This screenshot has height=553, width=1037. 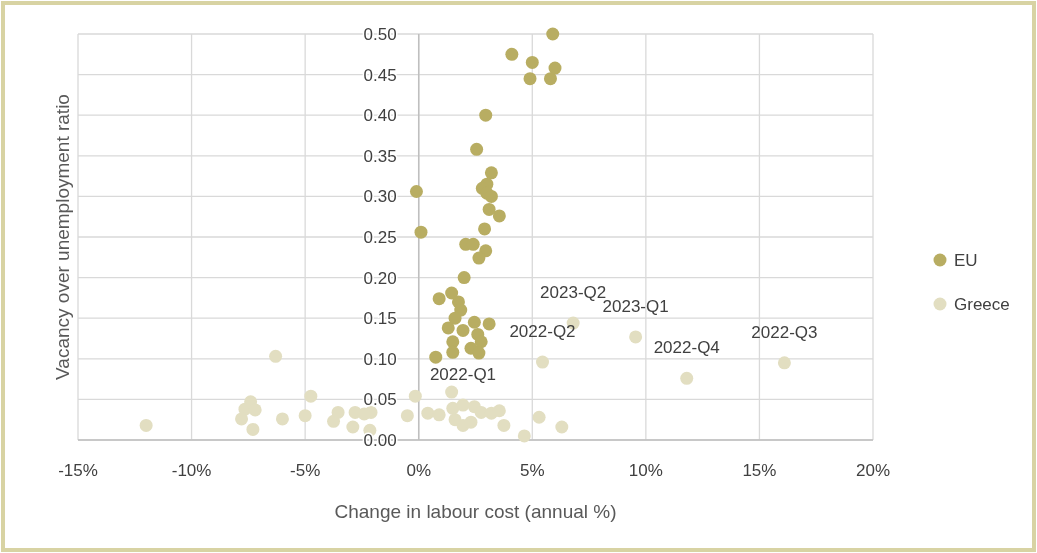 What do you see at coordinates (759, 470) in the screenshot?
I see `x-tick-label: 15%` at bounding box center [759, 470].